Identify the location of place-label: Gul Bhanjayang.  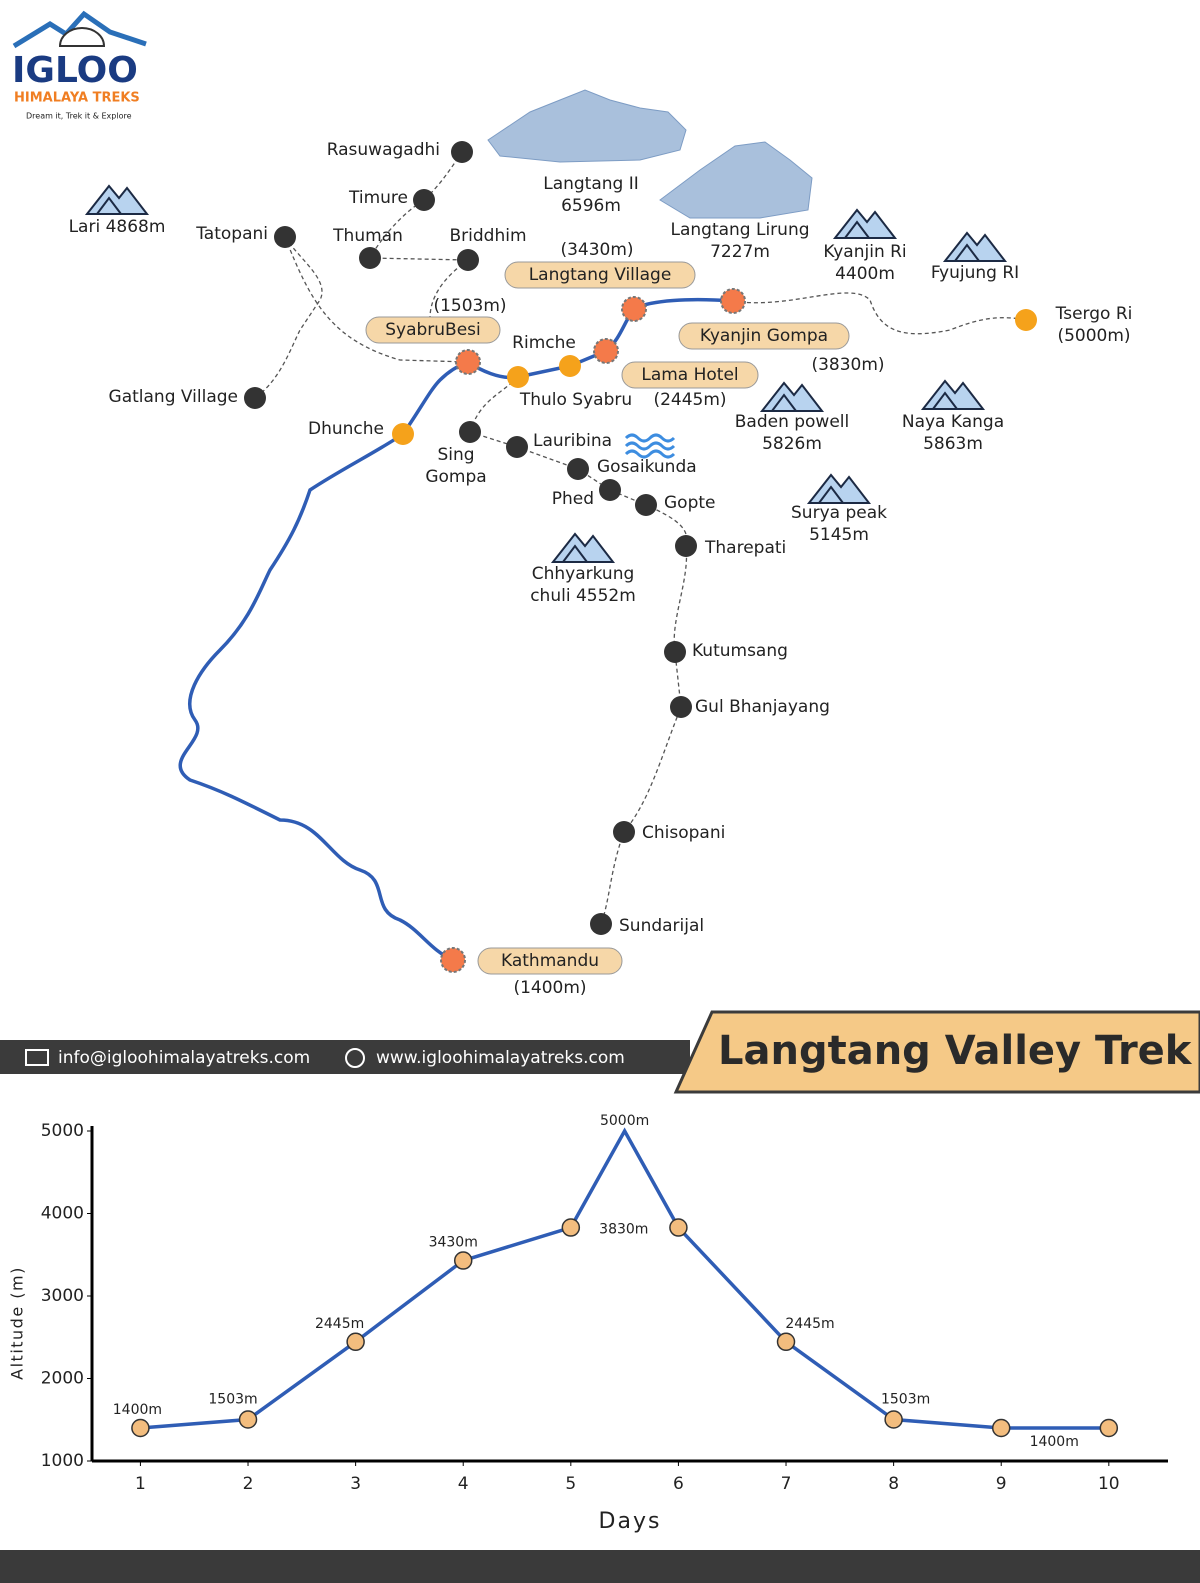
(762, 707).